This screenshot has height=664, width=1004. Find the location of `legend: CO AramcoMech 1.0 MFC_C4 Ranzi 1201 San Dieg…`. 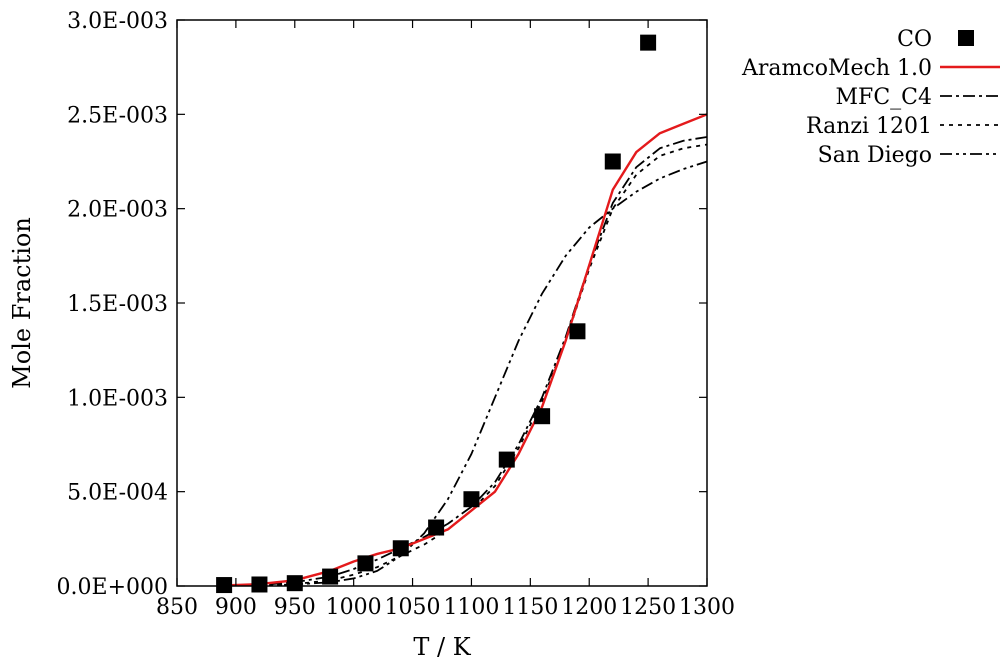

legend: CO AramcoMech 1.0 MFC_C4 Ranzi 1201 San Dieg… is located at coordinates (870, 97).